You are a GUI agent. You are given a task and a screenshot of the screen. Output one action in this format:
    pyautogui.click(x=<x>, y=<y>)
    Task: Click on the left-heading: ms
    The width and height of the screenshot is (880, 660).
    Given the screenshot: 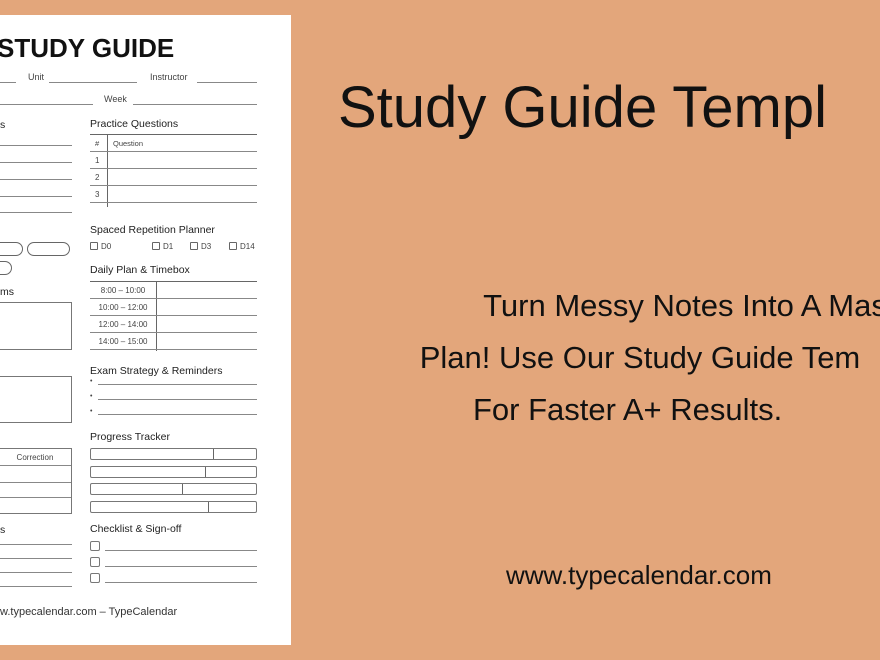 What is the action you would take?
    pyautogui.click(x=7, y=292)
    